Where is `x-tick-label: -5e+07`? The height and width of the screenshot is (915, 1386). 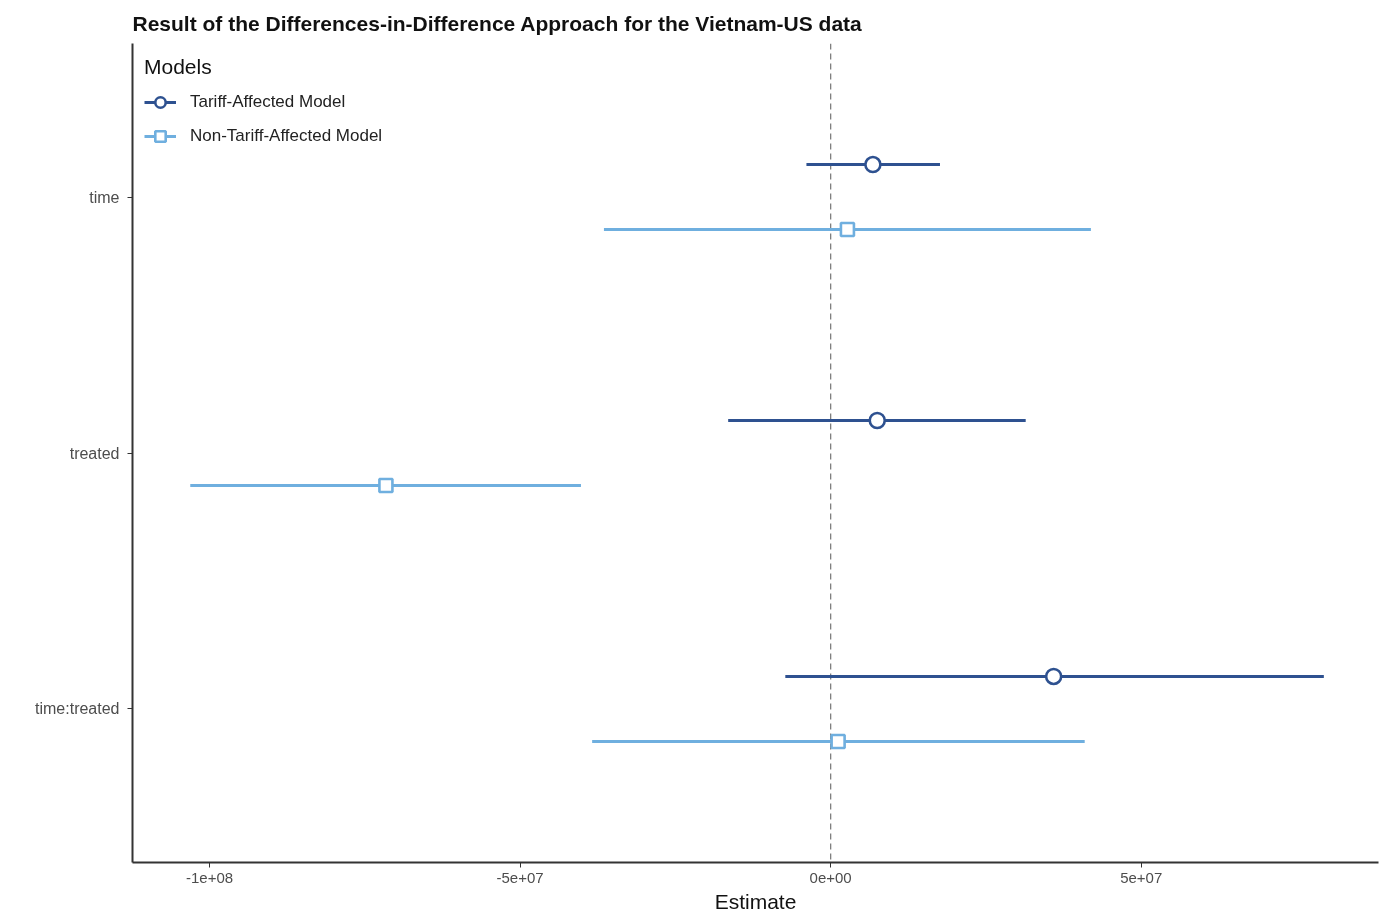
x-tick-label: -5e+07 is located at coordinates (520, 877).